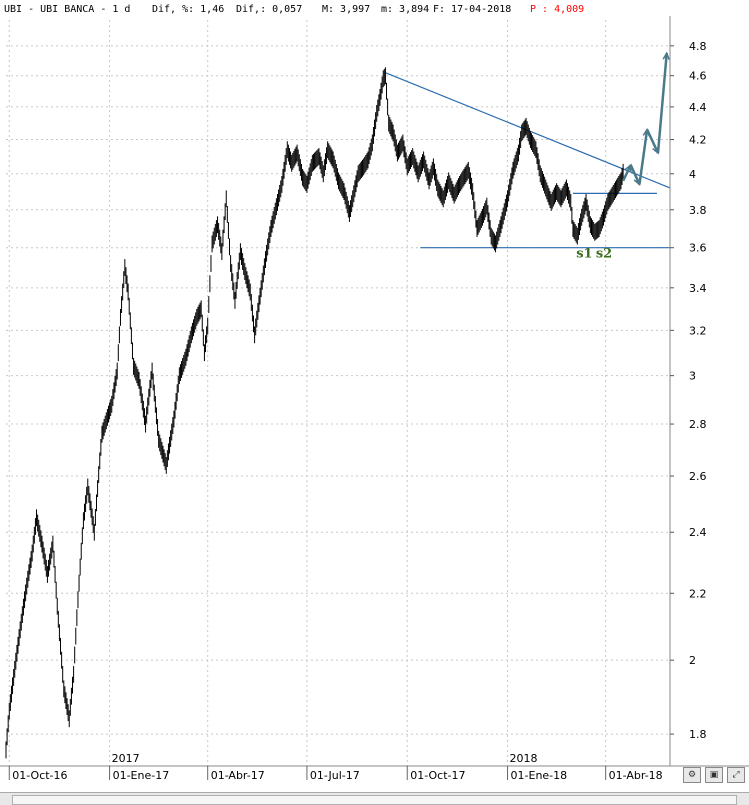  What do you see at coordinates (698, 140) in the screenshot?
I see `y-tick-label: 4.2` at bounding box center [698, 140].